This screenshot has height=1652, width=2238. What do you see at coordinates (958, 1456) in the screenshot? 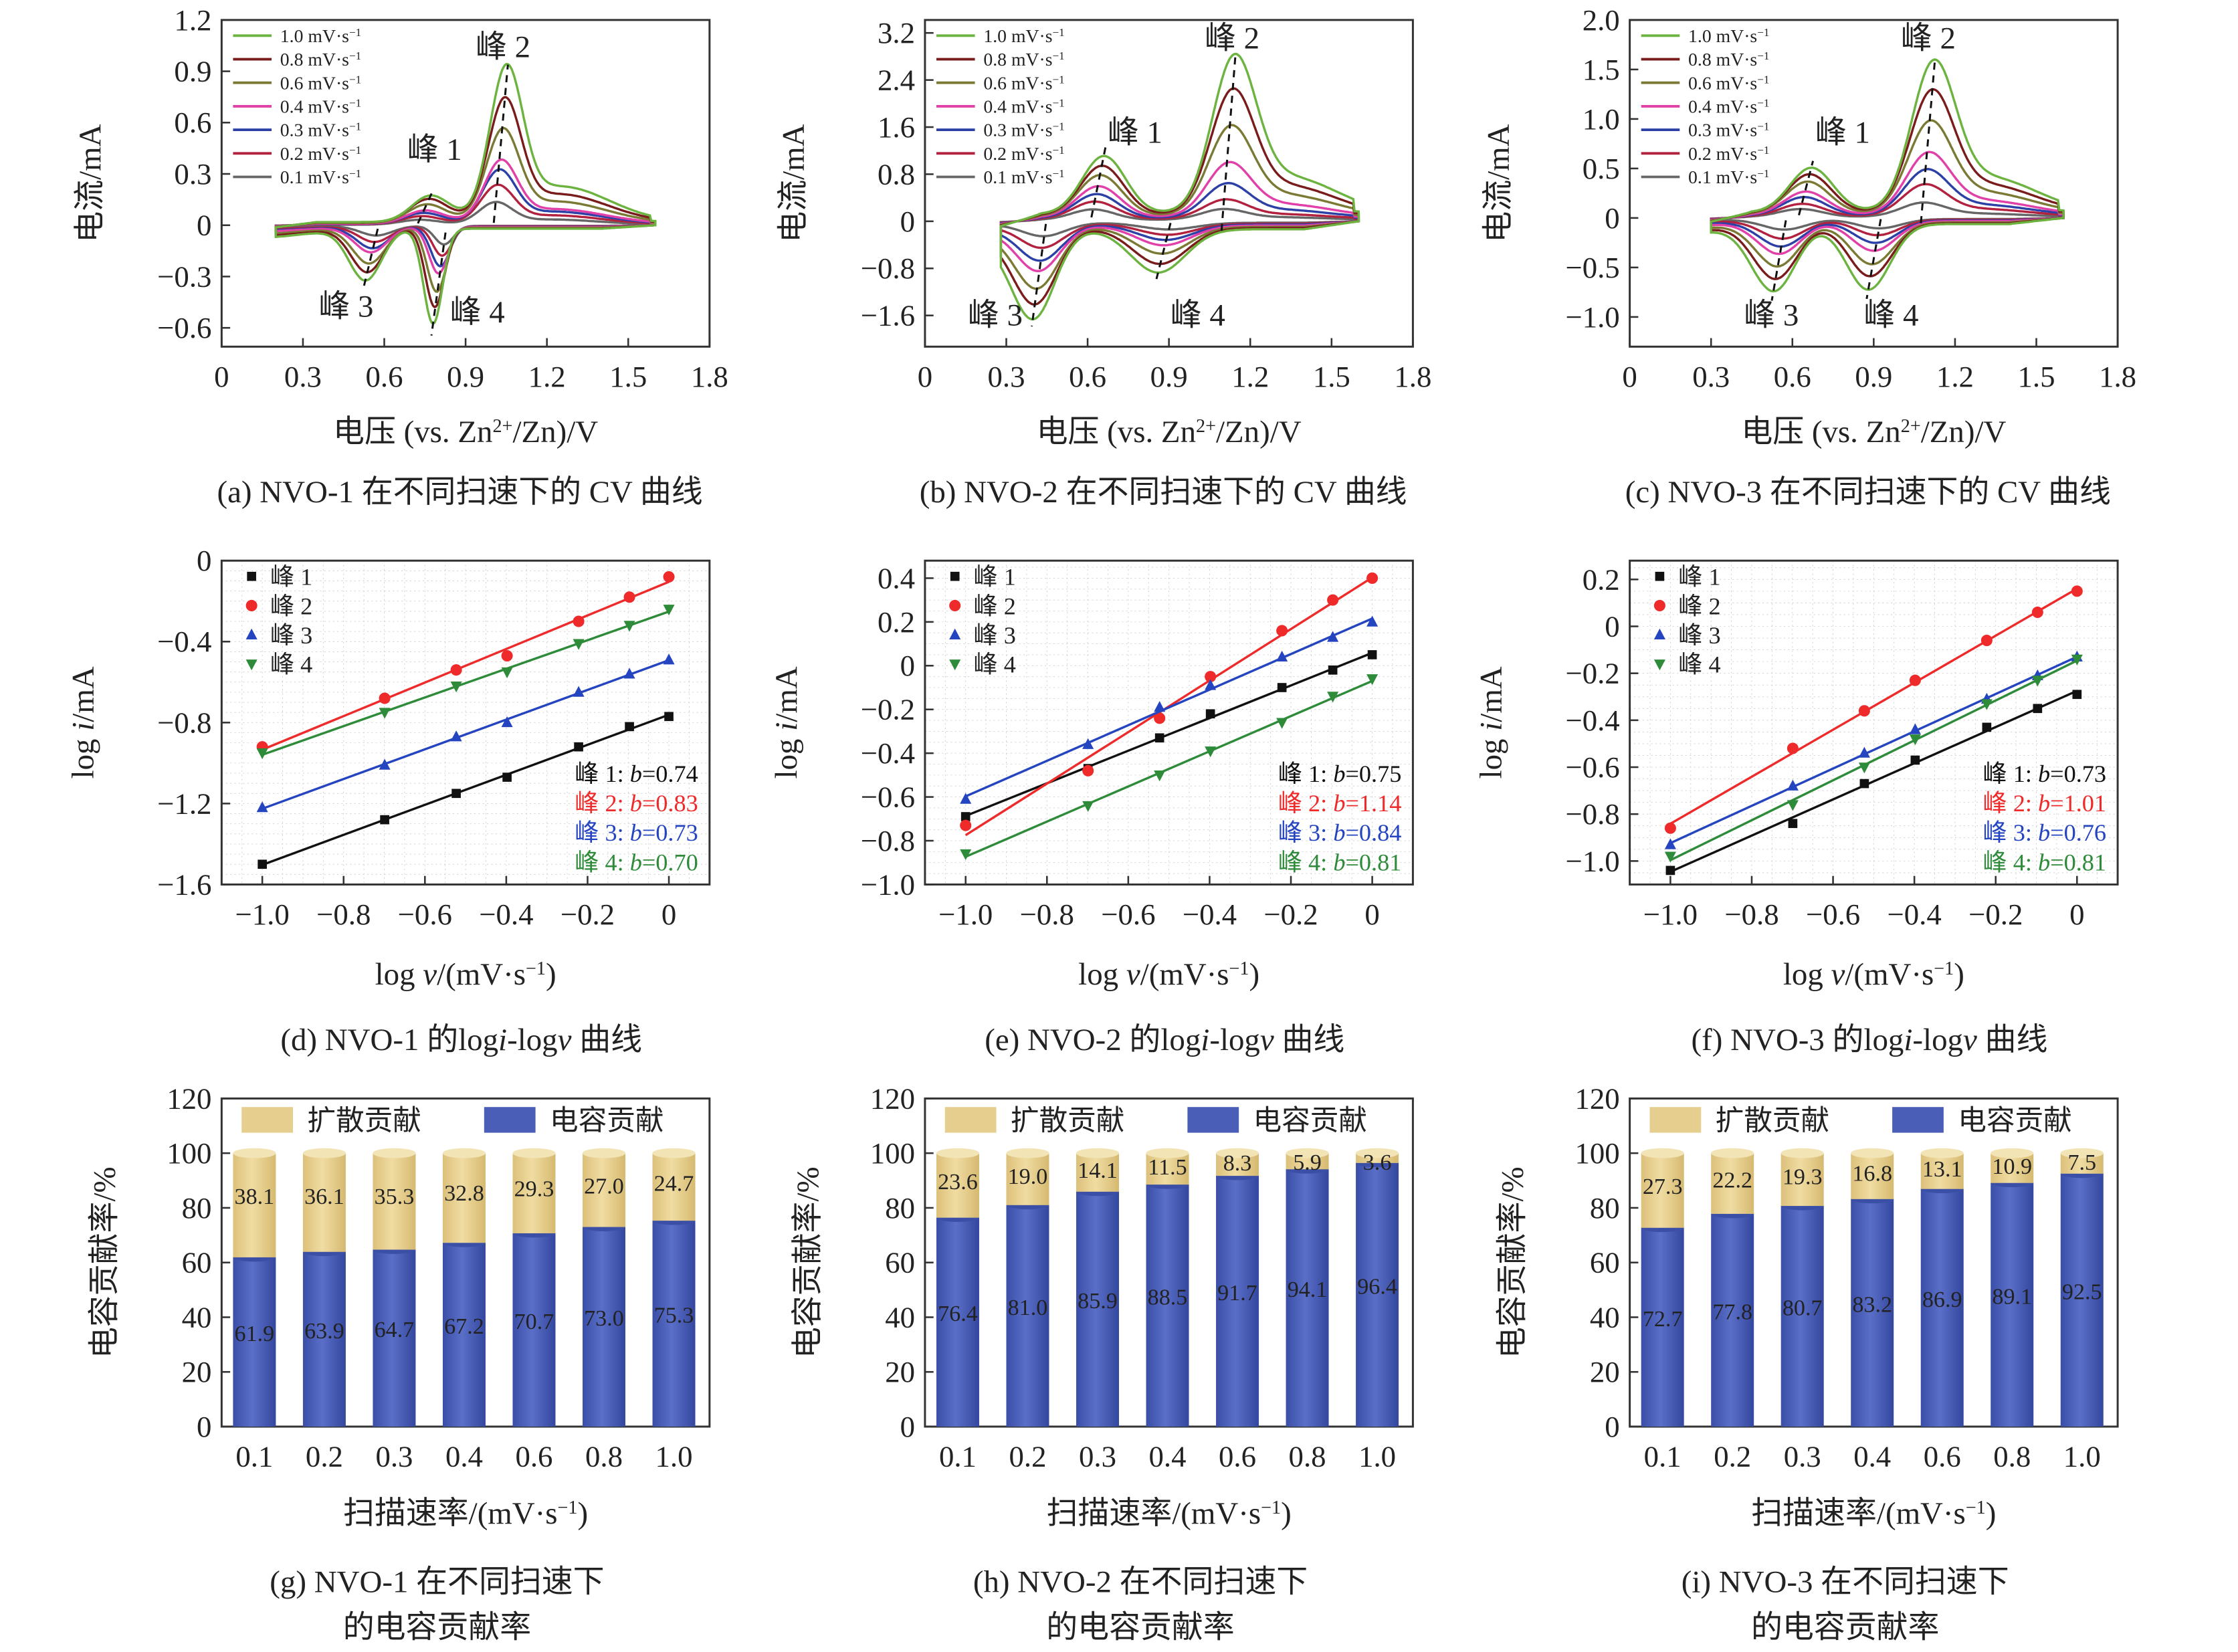
I see `x-tick-label: 0.1` at bounding box center [958, 1456].